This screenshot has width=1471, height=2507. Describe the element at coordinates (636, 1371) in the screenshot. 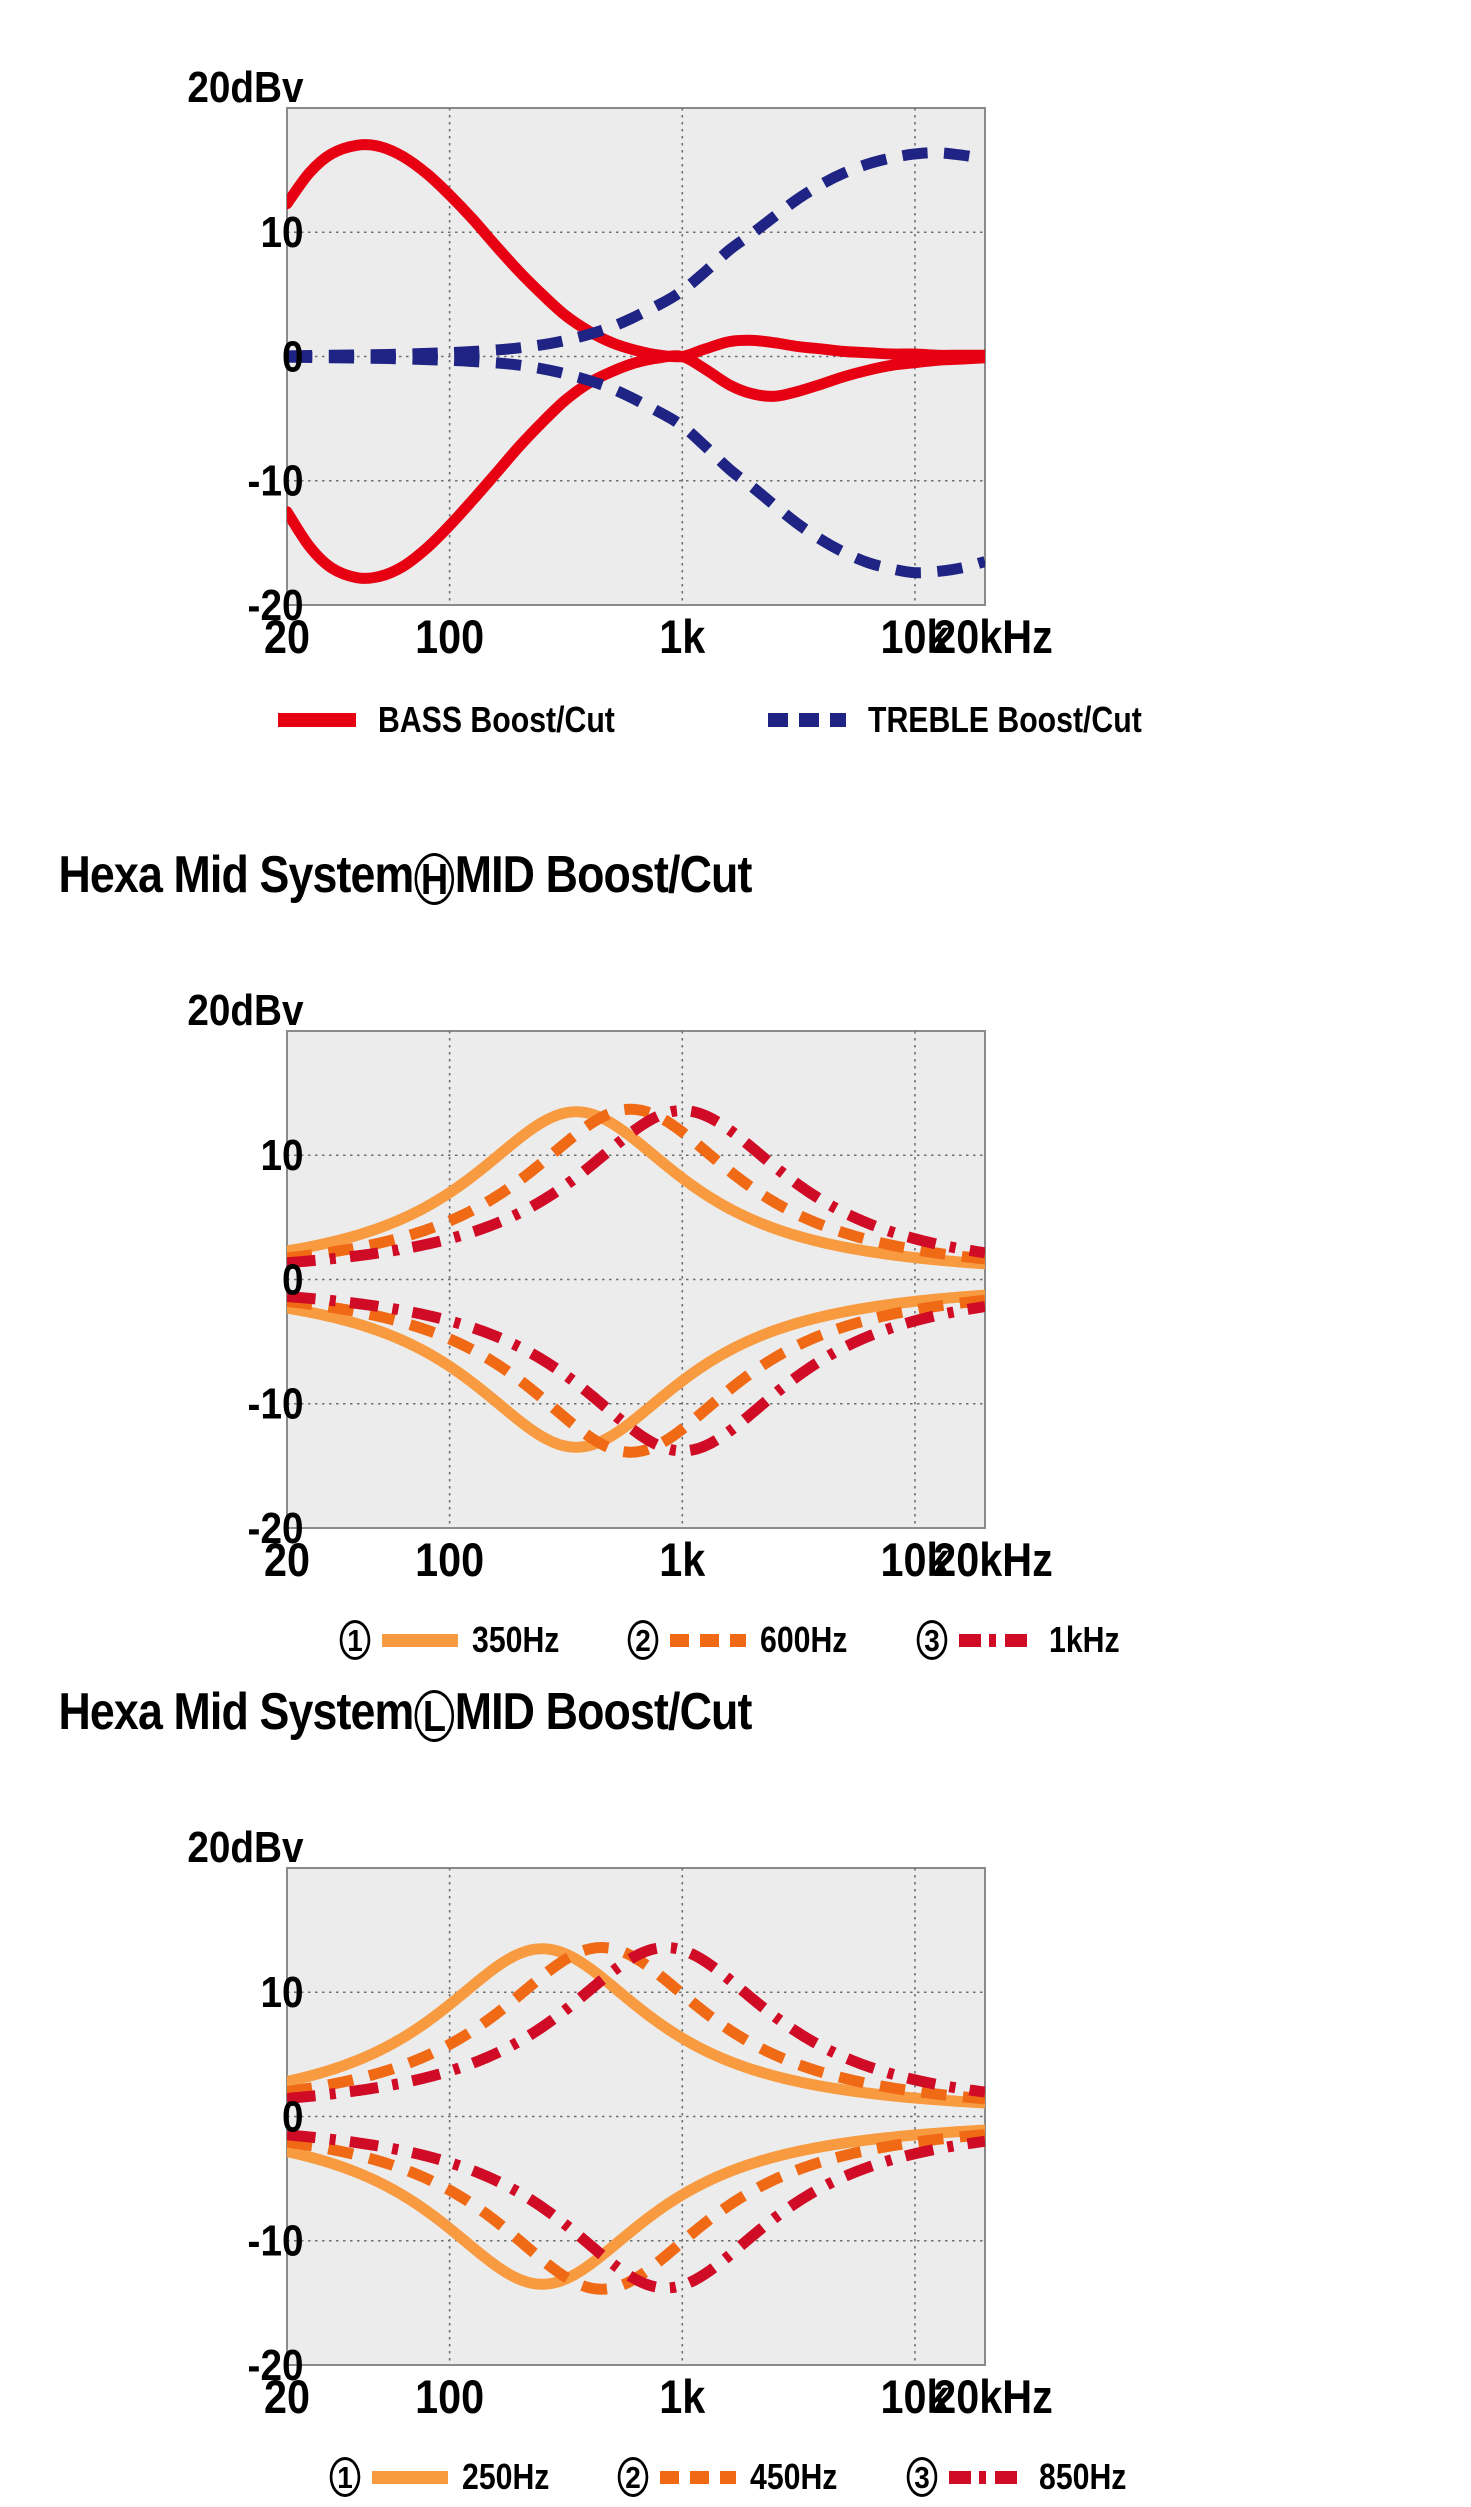

I see `curve-350hz-cut` at that location.